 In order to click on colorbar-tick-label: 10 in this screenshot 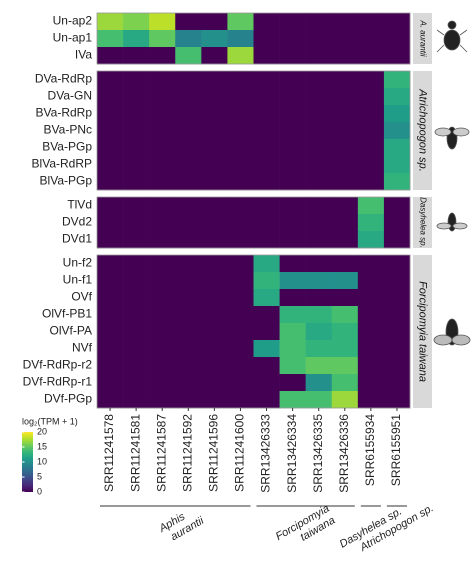, I will do `click(42, 461)`.